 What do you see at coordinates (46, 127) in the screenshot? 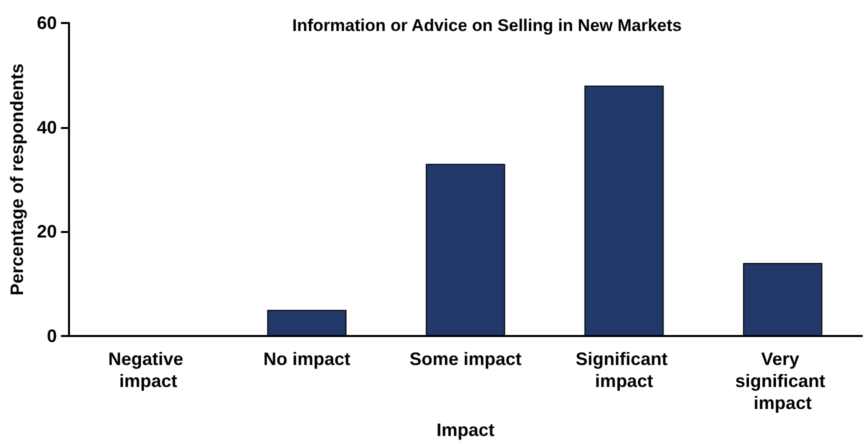
I see `y-tick-label: 40` at bounding box center [46, 127].